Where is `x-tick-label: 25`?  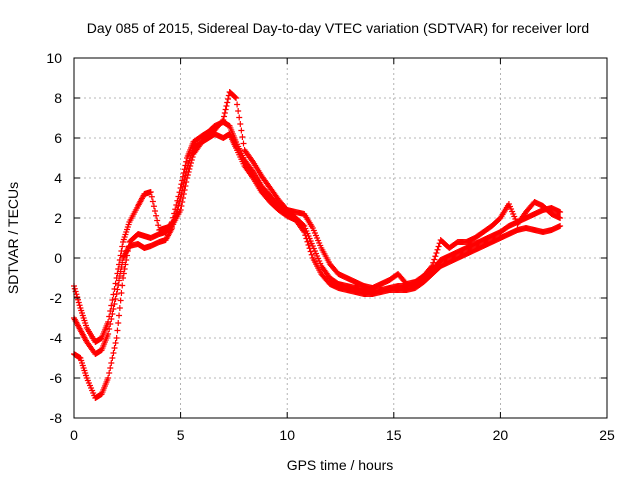 x-tick-label: 25 is located at coordinates (607, 435).